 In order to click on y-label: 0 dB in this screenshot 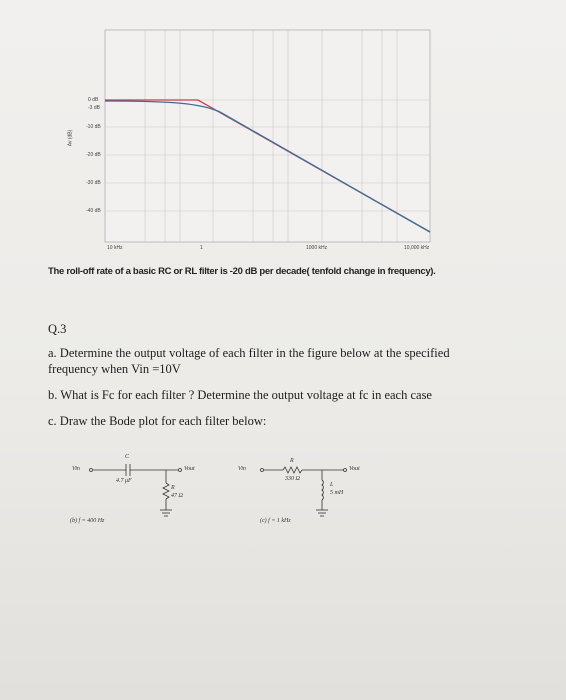, I will do `click(93, 100)`.